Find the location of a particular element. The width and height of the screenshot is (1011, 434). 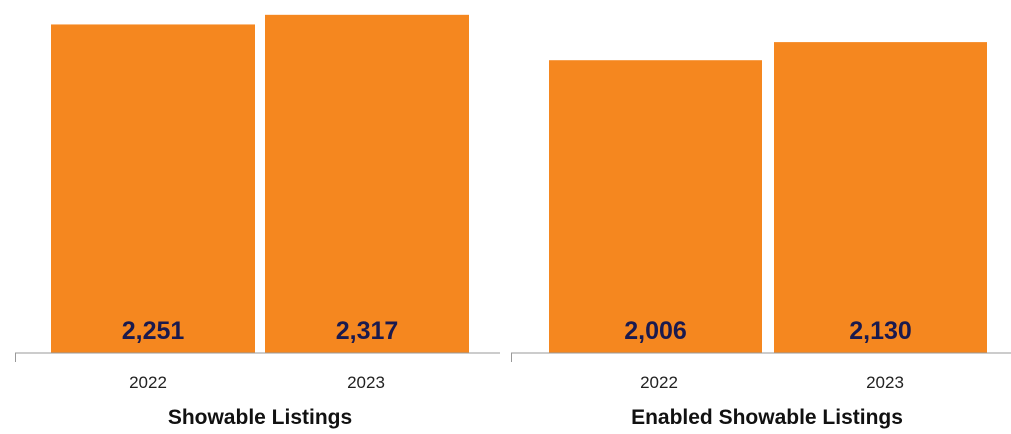

x-tick-label-2-2023: 2023 is located at coordinates (885, 382).